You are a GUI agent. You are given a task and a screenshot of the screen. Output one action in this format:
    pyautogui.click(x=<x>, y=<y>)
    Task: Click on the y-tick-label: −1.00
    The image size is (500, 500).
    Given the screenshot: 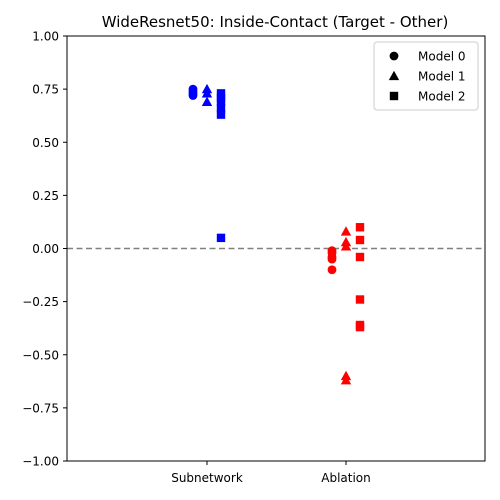 What is the action you would take?
    pyautogui.click(x=40, y=462)
    